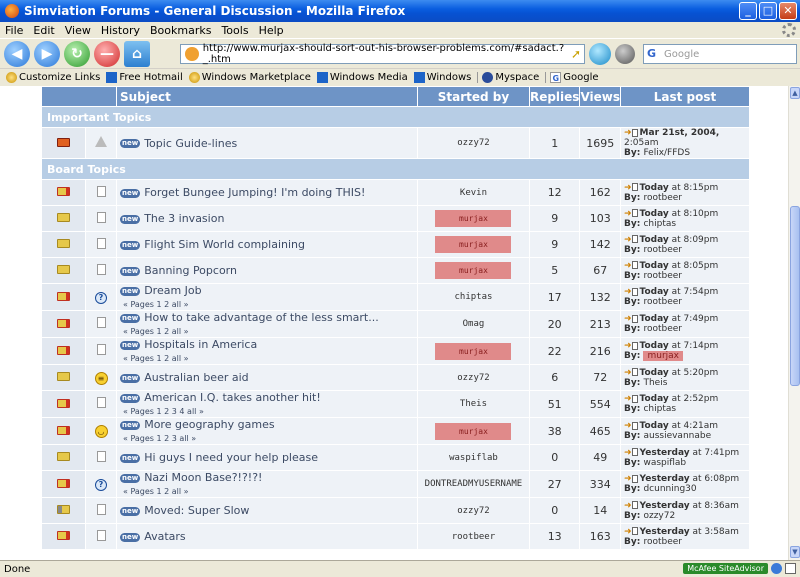  Describe the element at coordinates (655, 382) in the screenshot. I see `last-post-user-link: Theis` at that location.